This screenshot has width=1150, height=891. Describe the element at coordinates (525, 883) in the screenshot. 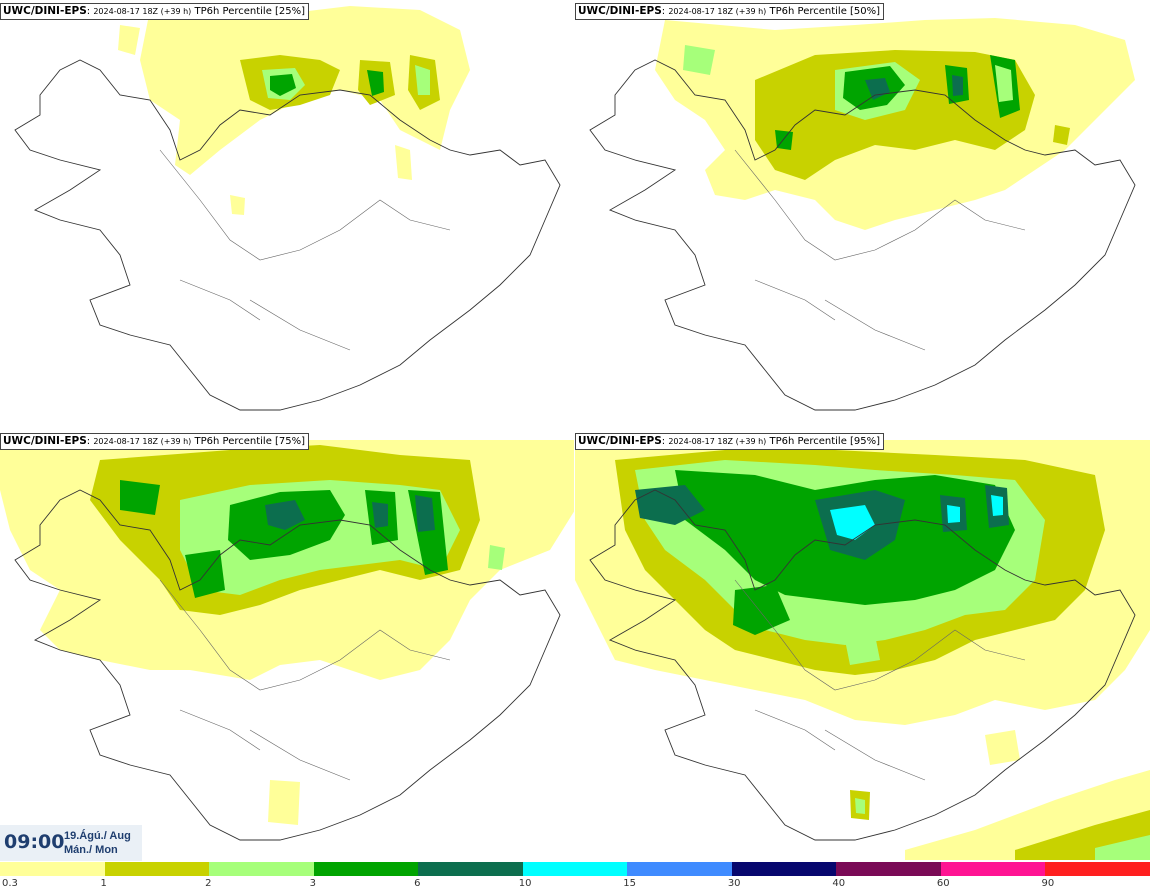

I see `legend-tick-label: 10` at that location.